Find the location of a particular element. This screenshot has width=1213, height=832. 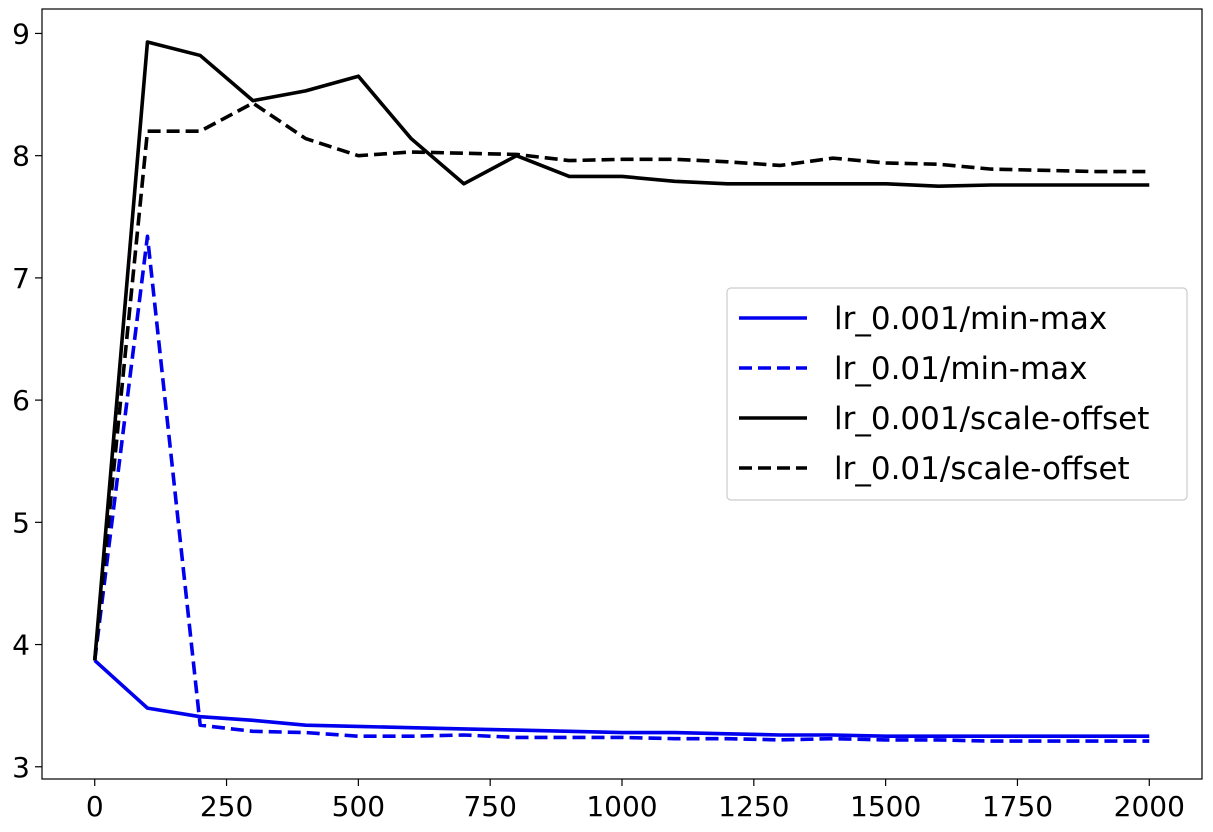

x-tick-label: 500 is located at coordinates (358, 806).